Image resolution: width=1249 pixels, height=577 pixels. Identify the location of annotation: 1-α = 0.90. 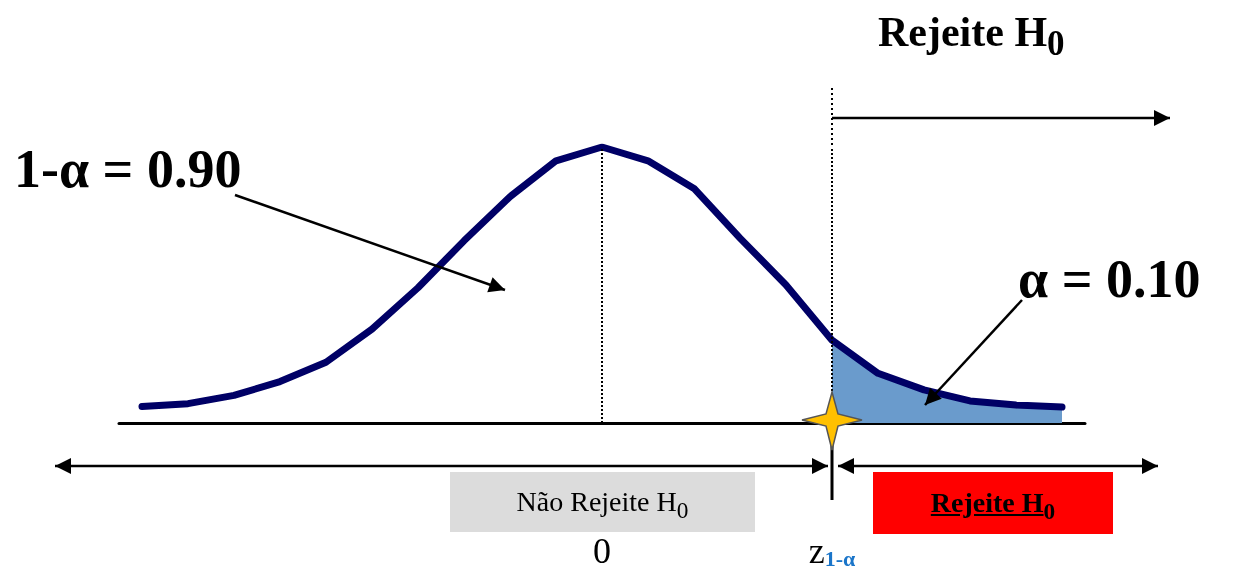
(128, 169).